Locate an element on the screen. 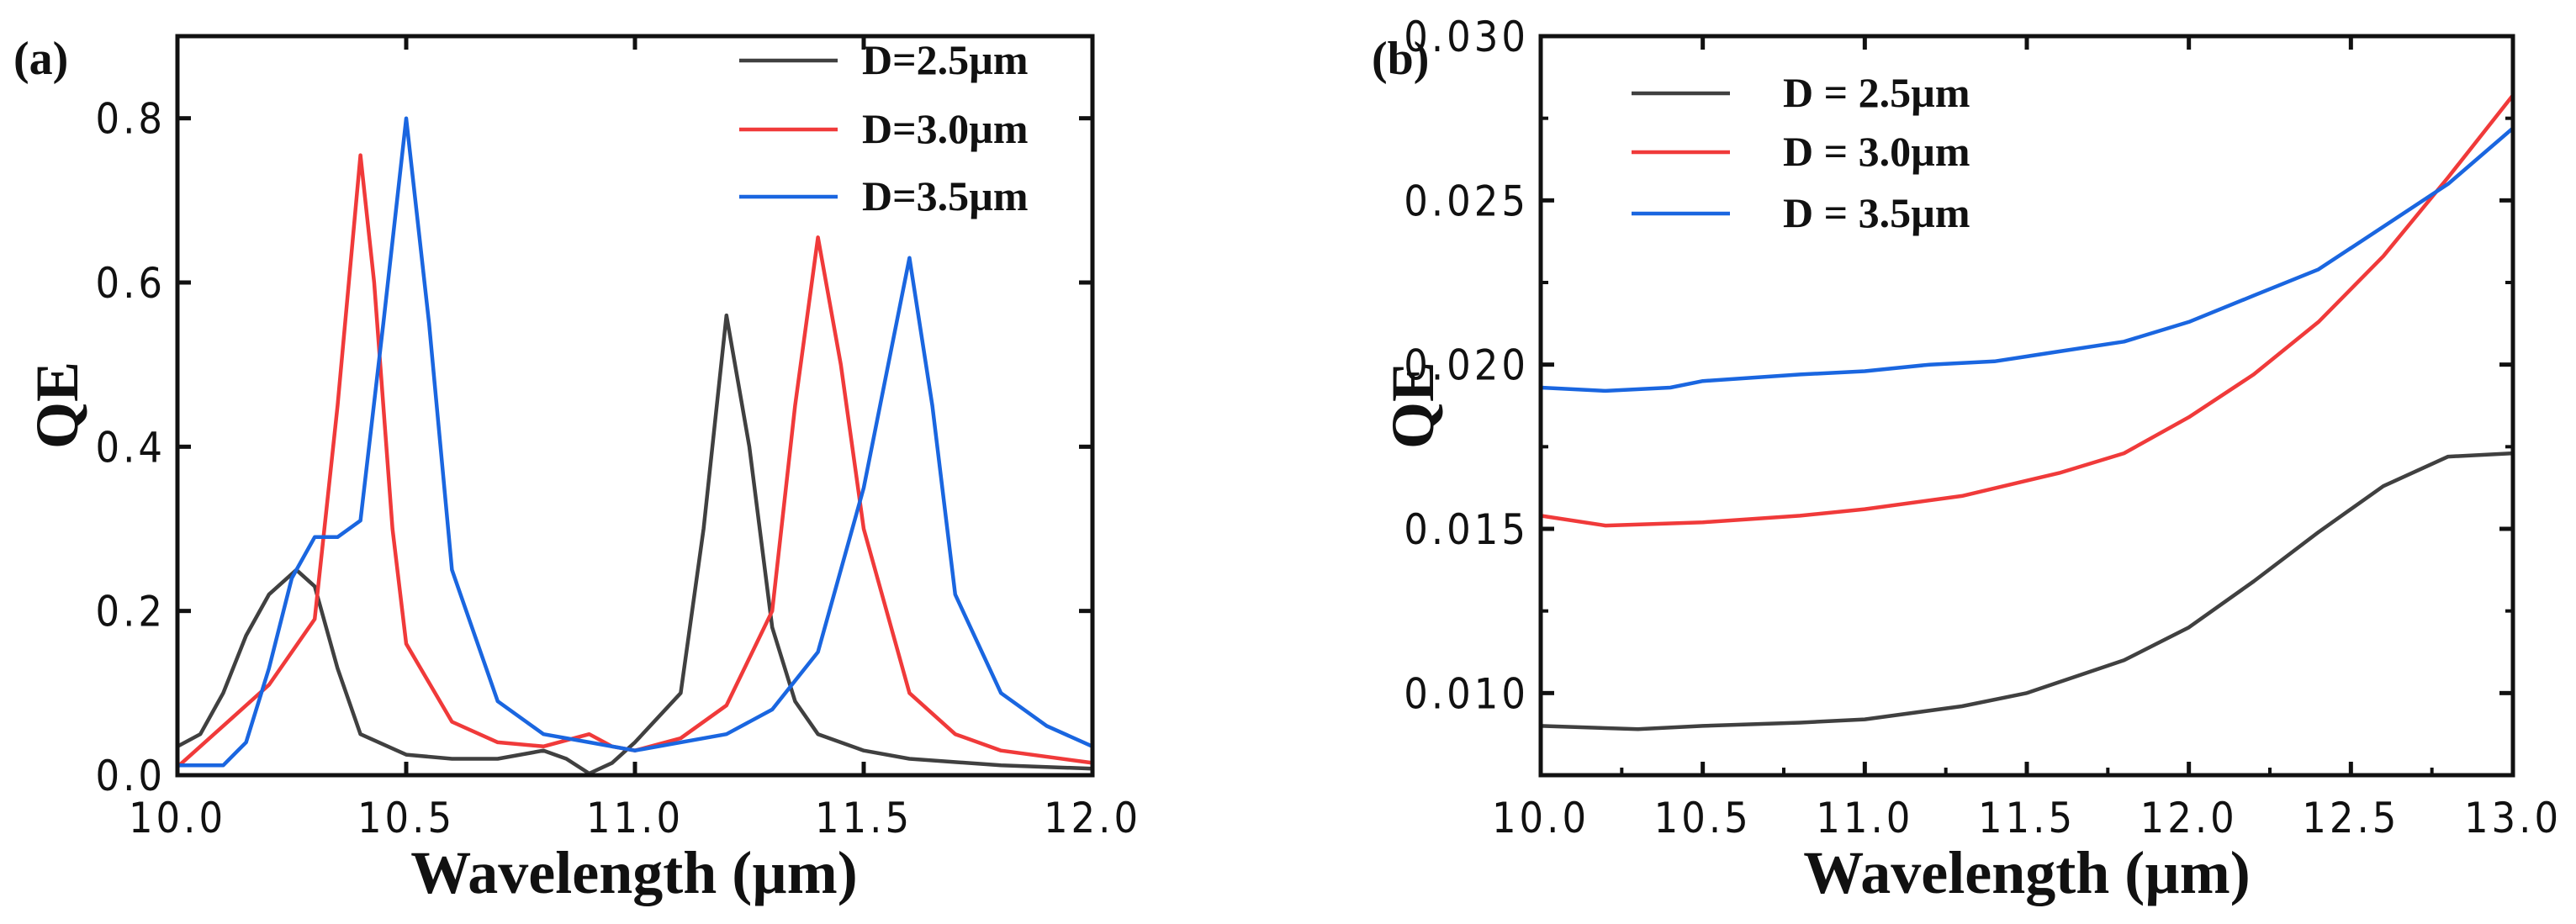 Image resolution: width=2576 pixels, height=924 pixels. y-tick-label: 0.025 is located at coordinates (1466, 201).